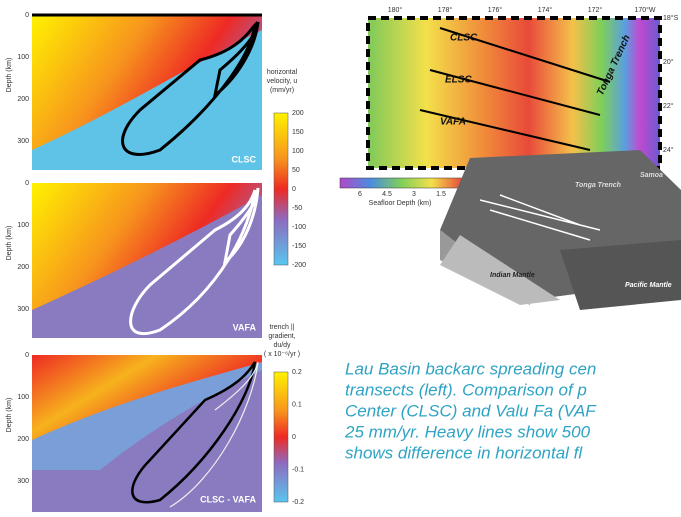 This screenshot has height=517, width=681. I want to click on colorbar-tick-label: 100, so click(298, 151).